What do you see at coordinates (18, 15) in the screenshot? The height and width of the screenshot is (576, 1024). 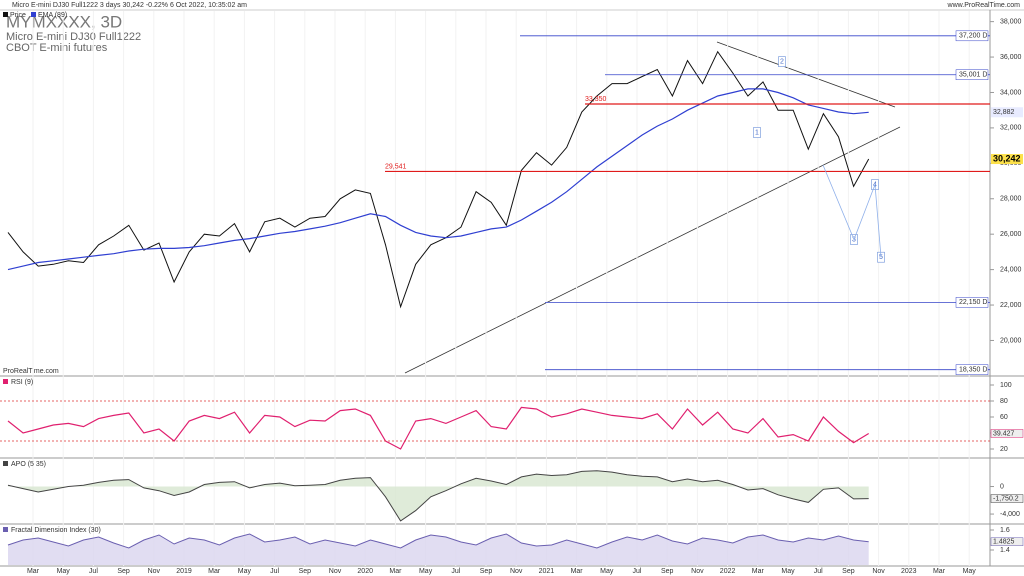 I see `legend-label: Price` at bounding box center [18, 15].